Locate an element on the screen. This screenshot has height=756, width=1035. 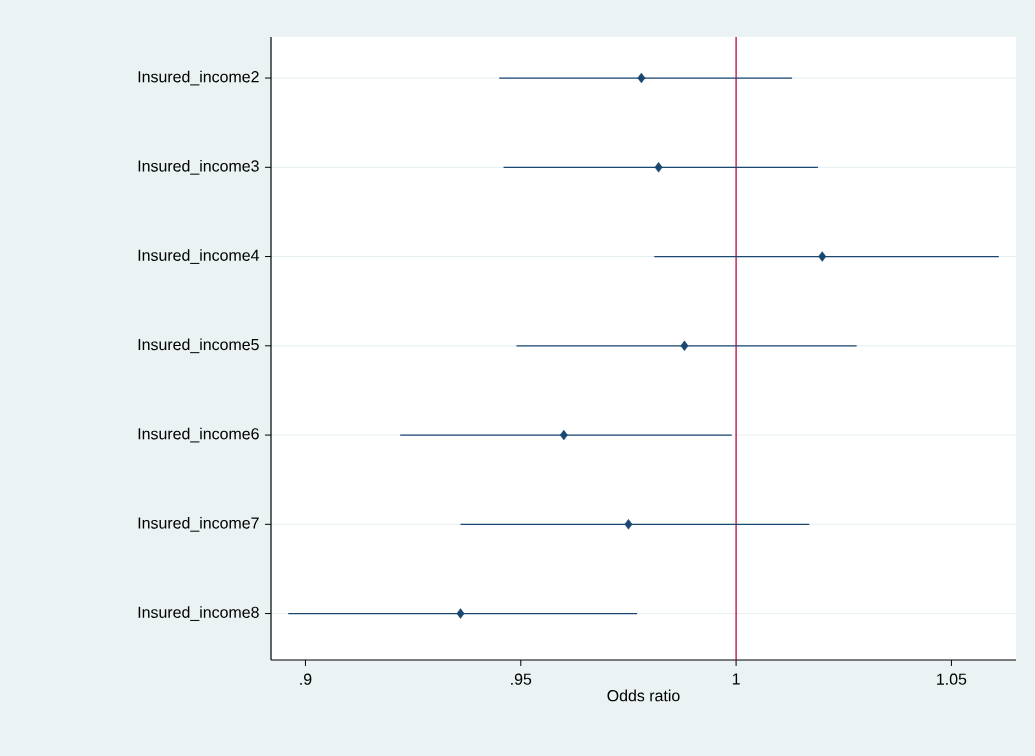
x-tick-label: .95 is located at coordinates (521, 679).